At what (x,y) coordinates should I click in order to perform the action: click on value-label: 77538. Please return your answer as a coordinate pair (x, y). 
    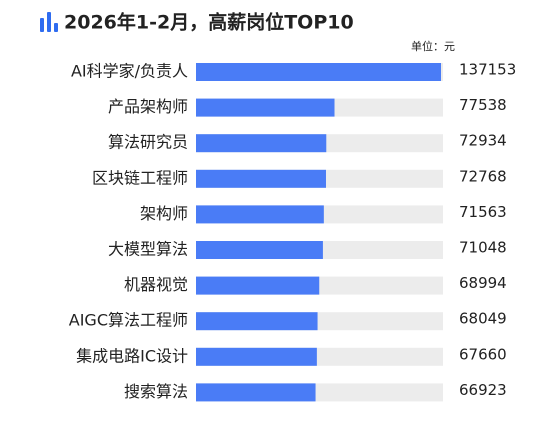
    Looking at the image, I should click on (483, 105).